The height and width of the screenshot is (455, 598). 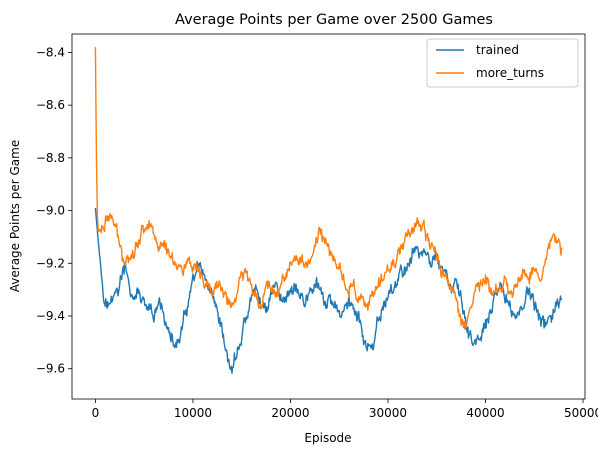 I want to click on x-tick-label: 30000, so click(x=388, y=413).